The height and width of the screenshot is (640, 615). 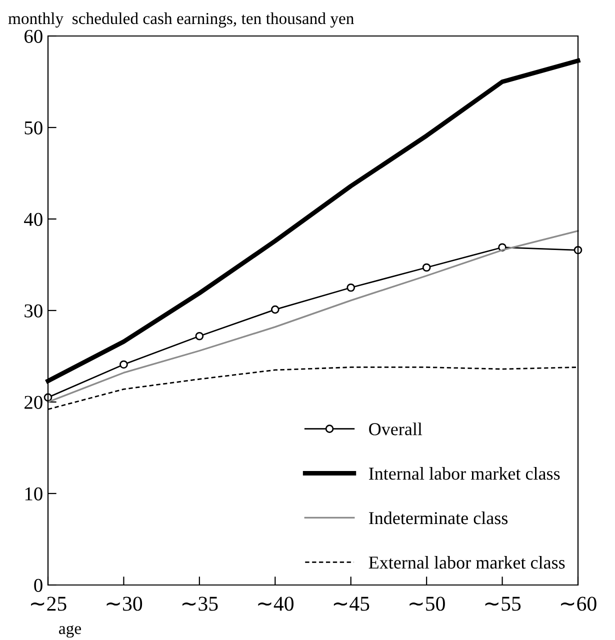 I want to click on x-tick-label: ∼30, so click(x=124, y=603).